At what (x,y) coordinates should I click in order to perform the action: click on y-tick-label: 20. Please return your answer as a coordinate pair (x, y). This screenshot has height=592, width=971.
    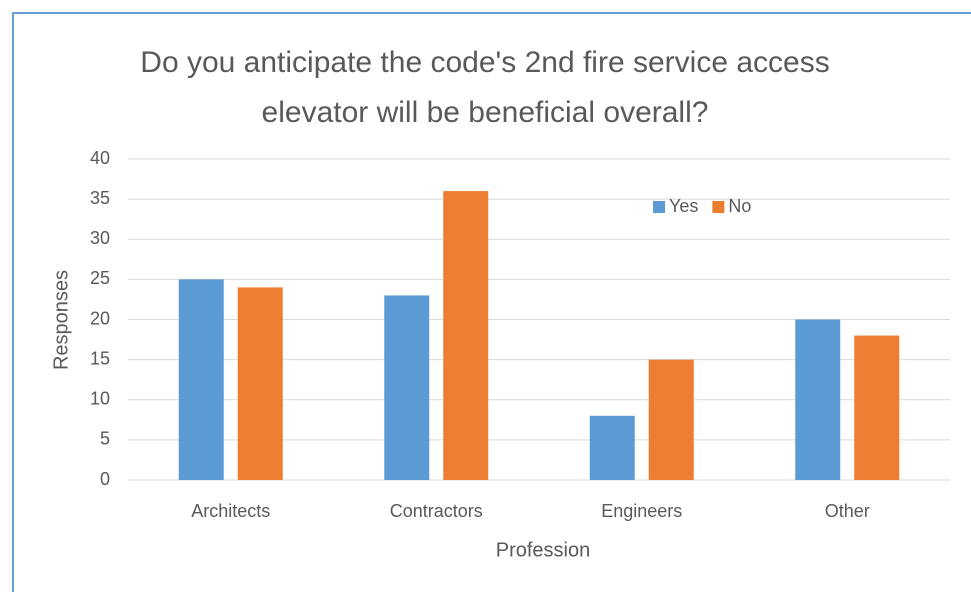
    Looking at the image, I should click on (100, 318).